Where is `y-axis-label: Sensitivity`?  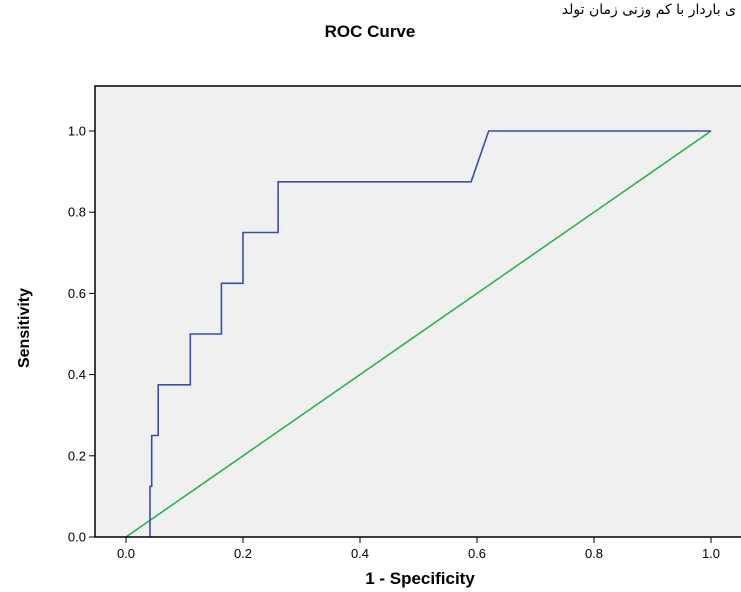
y-axis-label: Sensitivity is located at coordinates (24, 328).